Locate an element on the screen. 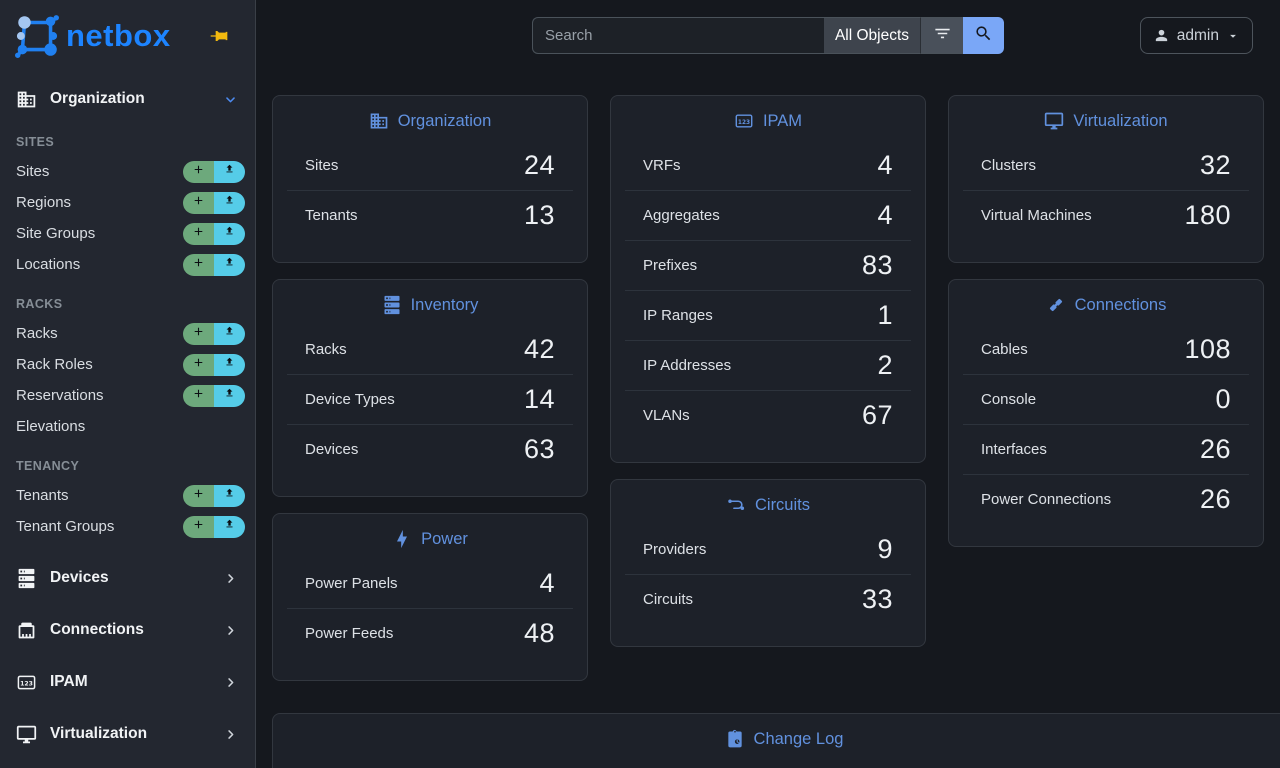 The width and height of the screenshot is (1280, 768). stat-row-prefixes: Prefixes 83 is located at coordinates (768, 265).